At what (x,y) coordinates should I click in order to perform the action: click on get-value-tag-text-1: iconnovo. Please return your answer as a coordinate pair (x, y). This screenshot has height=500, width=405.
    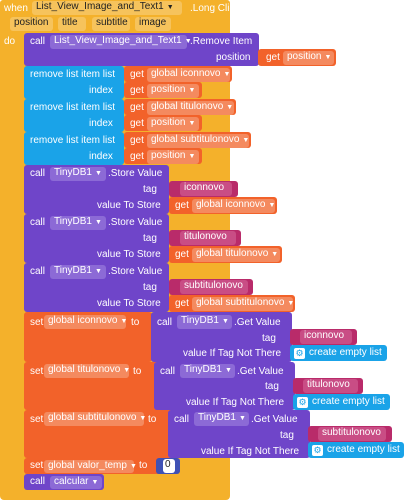
    Looking at the image, I should click on (326, 337).